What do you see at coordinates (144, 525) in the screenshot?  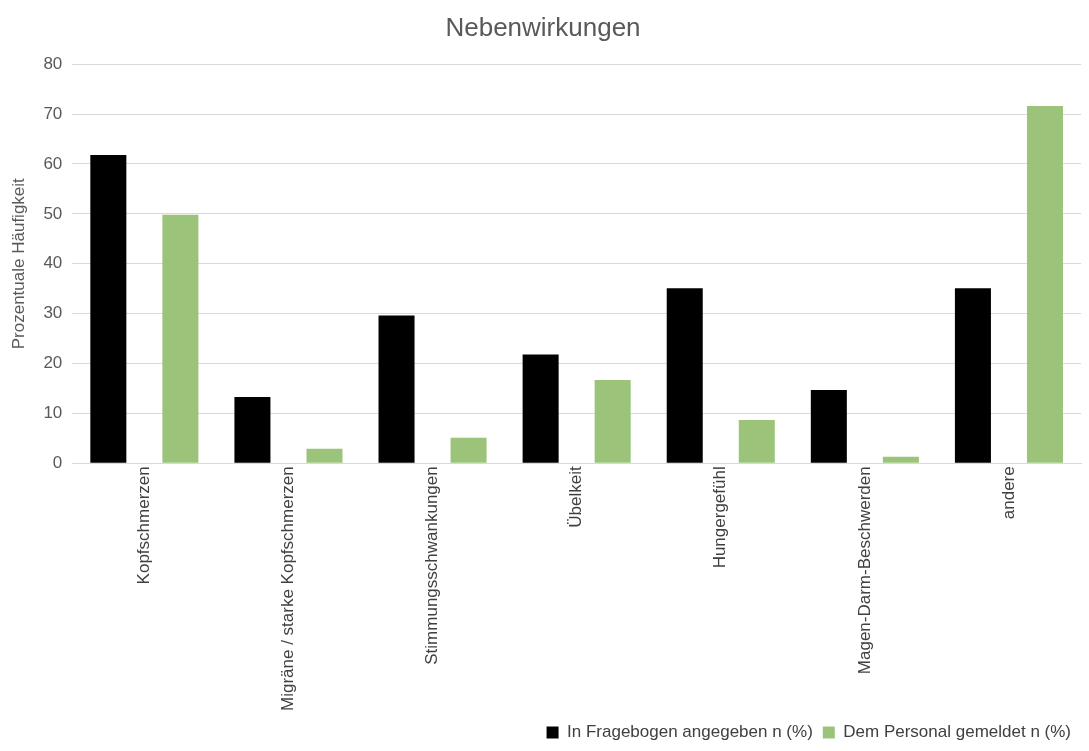 I see `x-tick-label: Kopfschmerzen` at bounding box center [144, 525].